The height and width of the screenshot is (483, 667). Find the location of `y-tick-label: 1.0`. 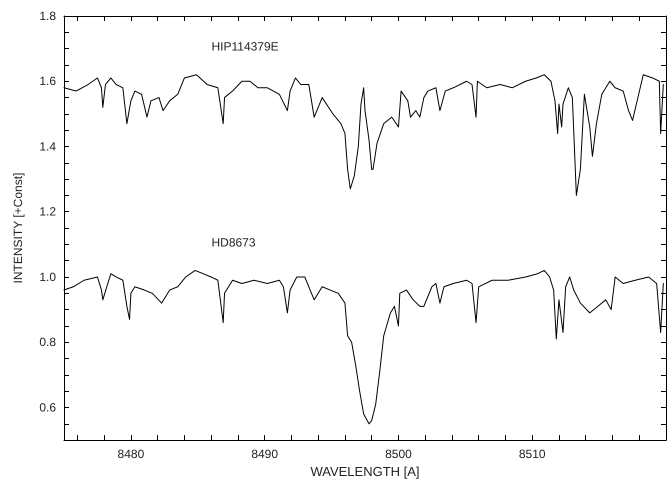

y-tick-label: 1.0 is located at coordinates (47, 277).